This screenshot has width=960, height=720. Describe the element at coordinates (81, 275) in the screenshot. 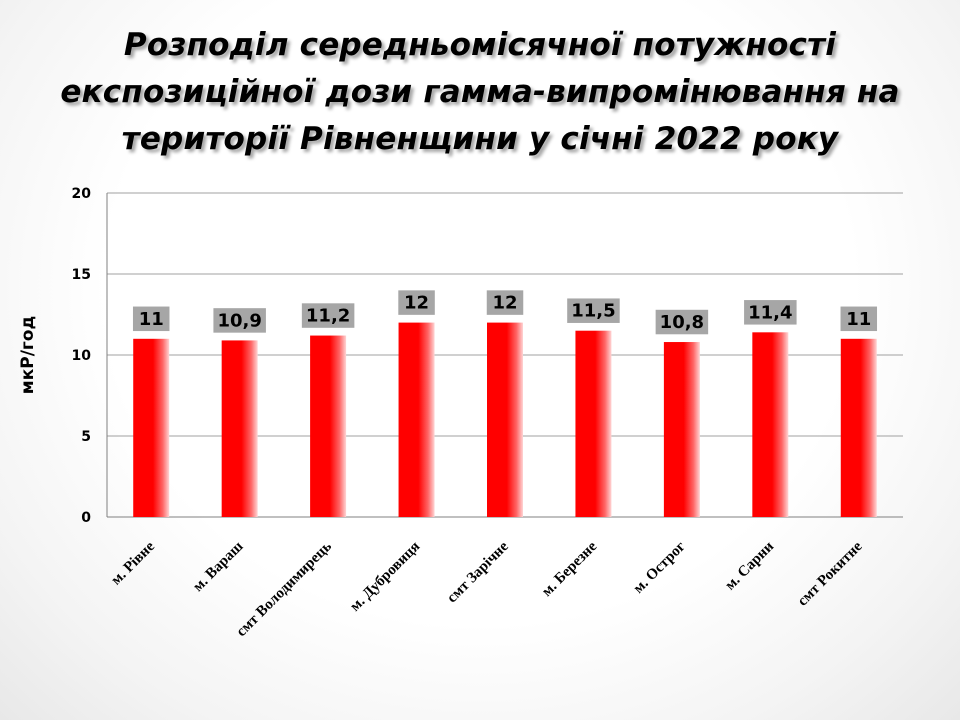

I see `y-tick-label: 15` at that location.